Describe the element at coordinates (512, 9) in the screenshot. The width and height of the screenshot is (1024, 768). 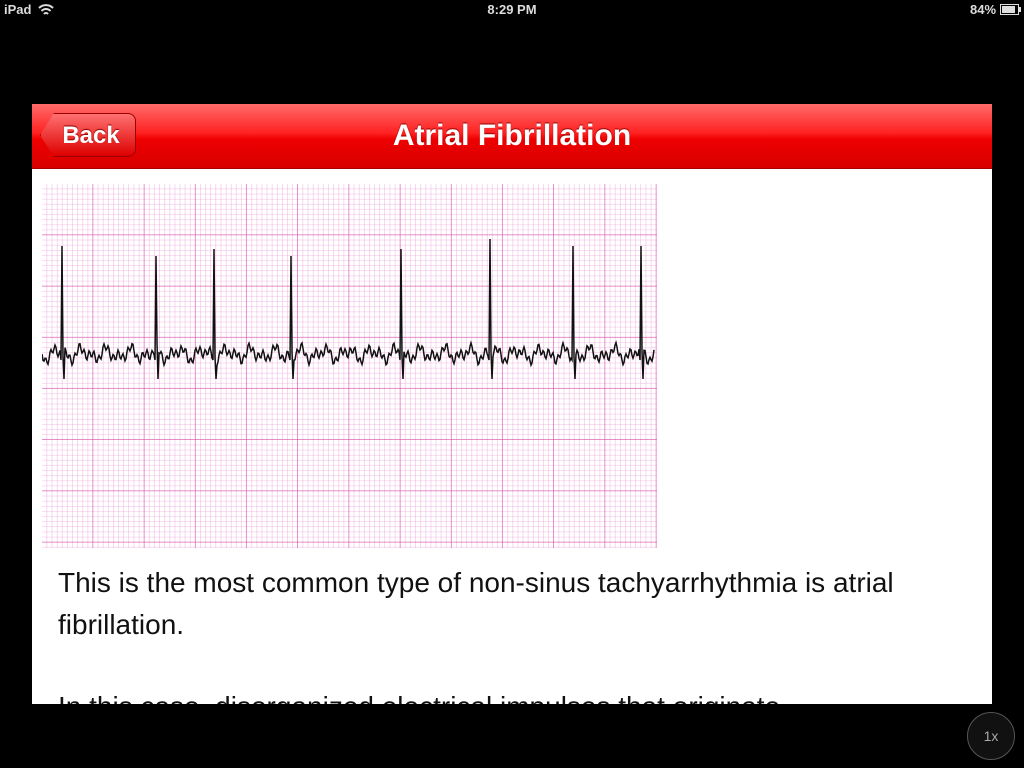
I see `clock: 8:29 PM` at that location.